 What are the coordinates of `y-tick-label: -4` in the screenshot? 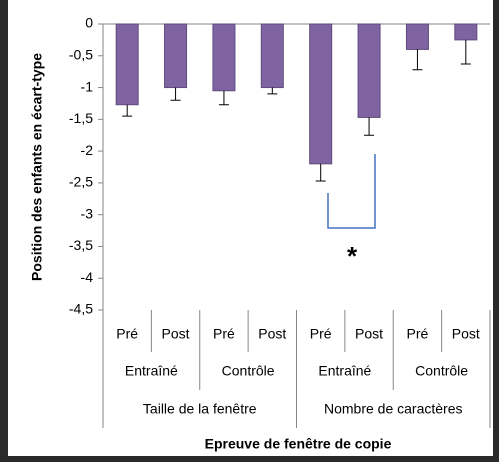 It's located at (87, 277).